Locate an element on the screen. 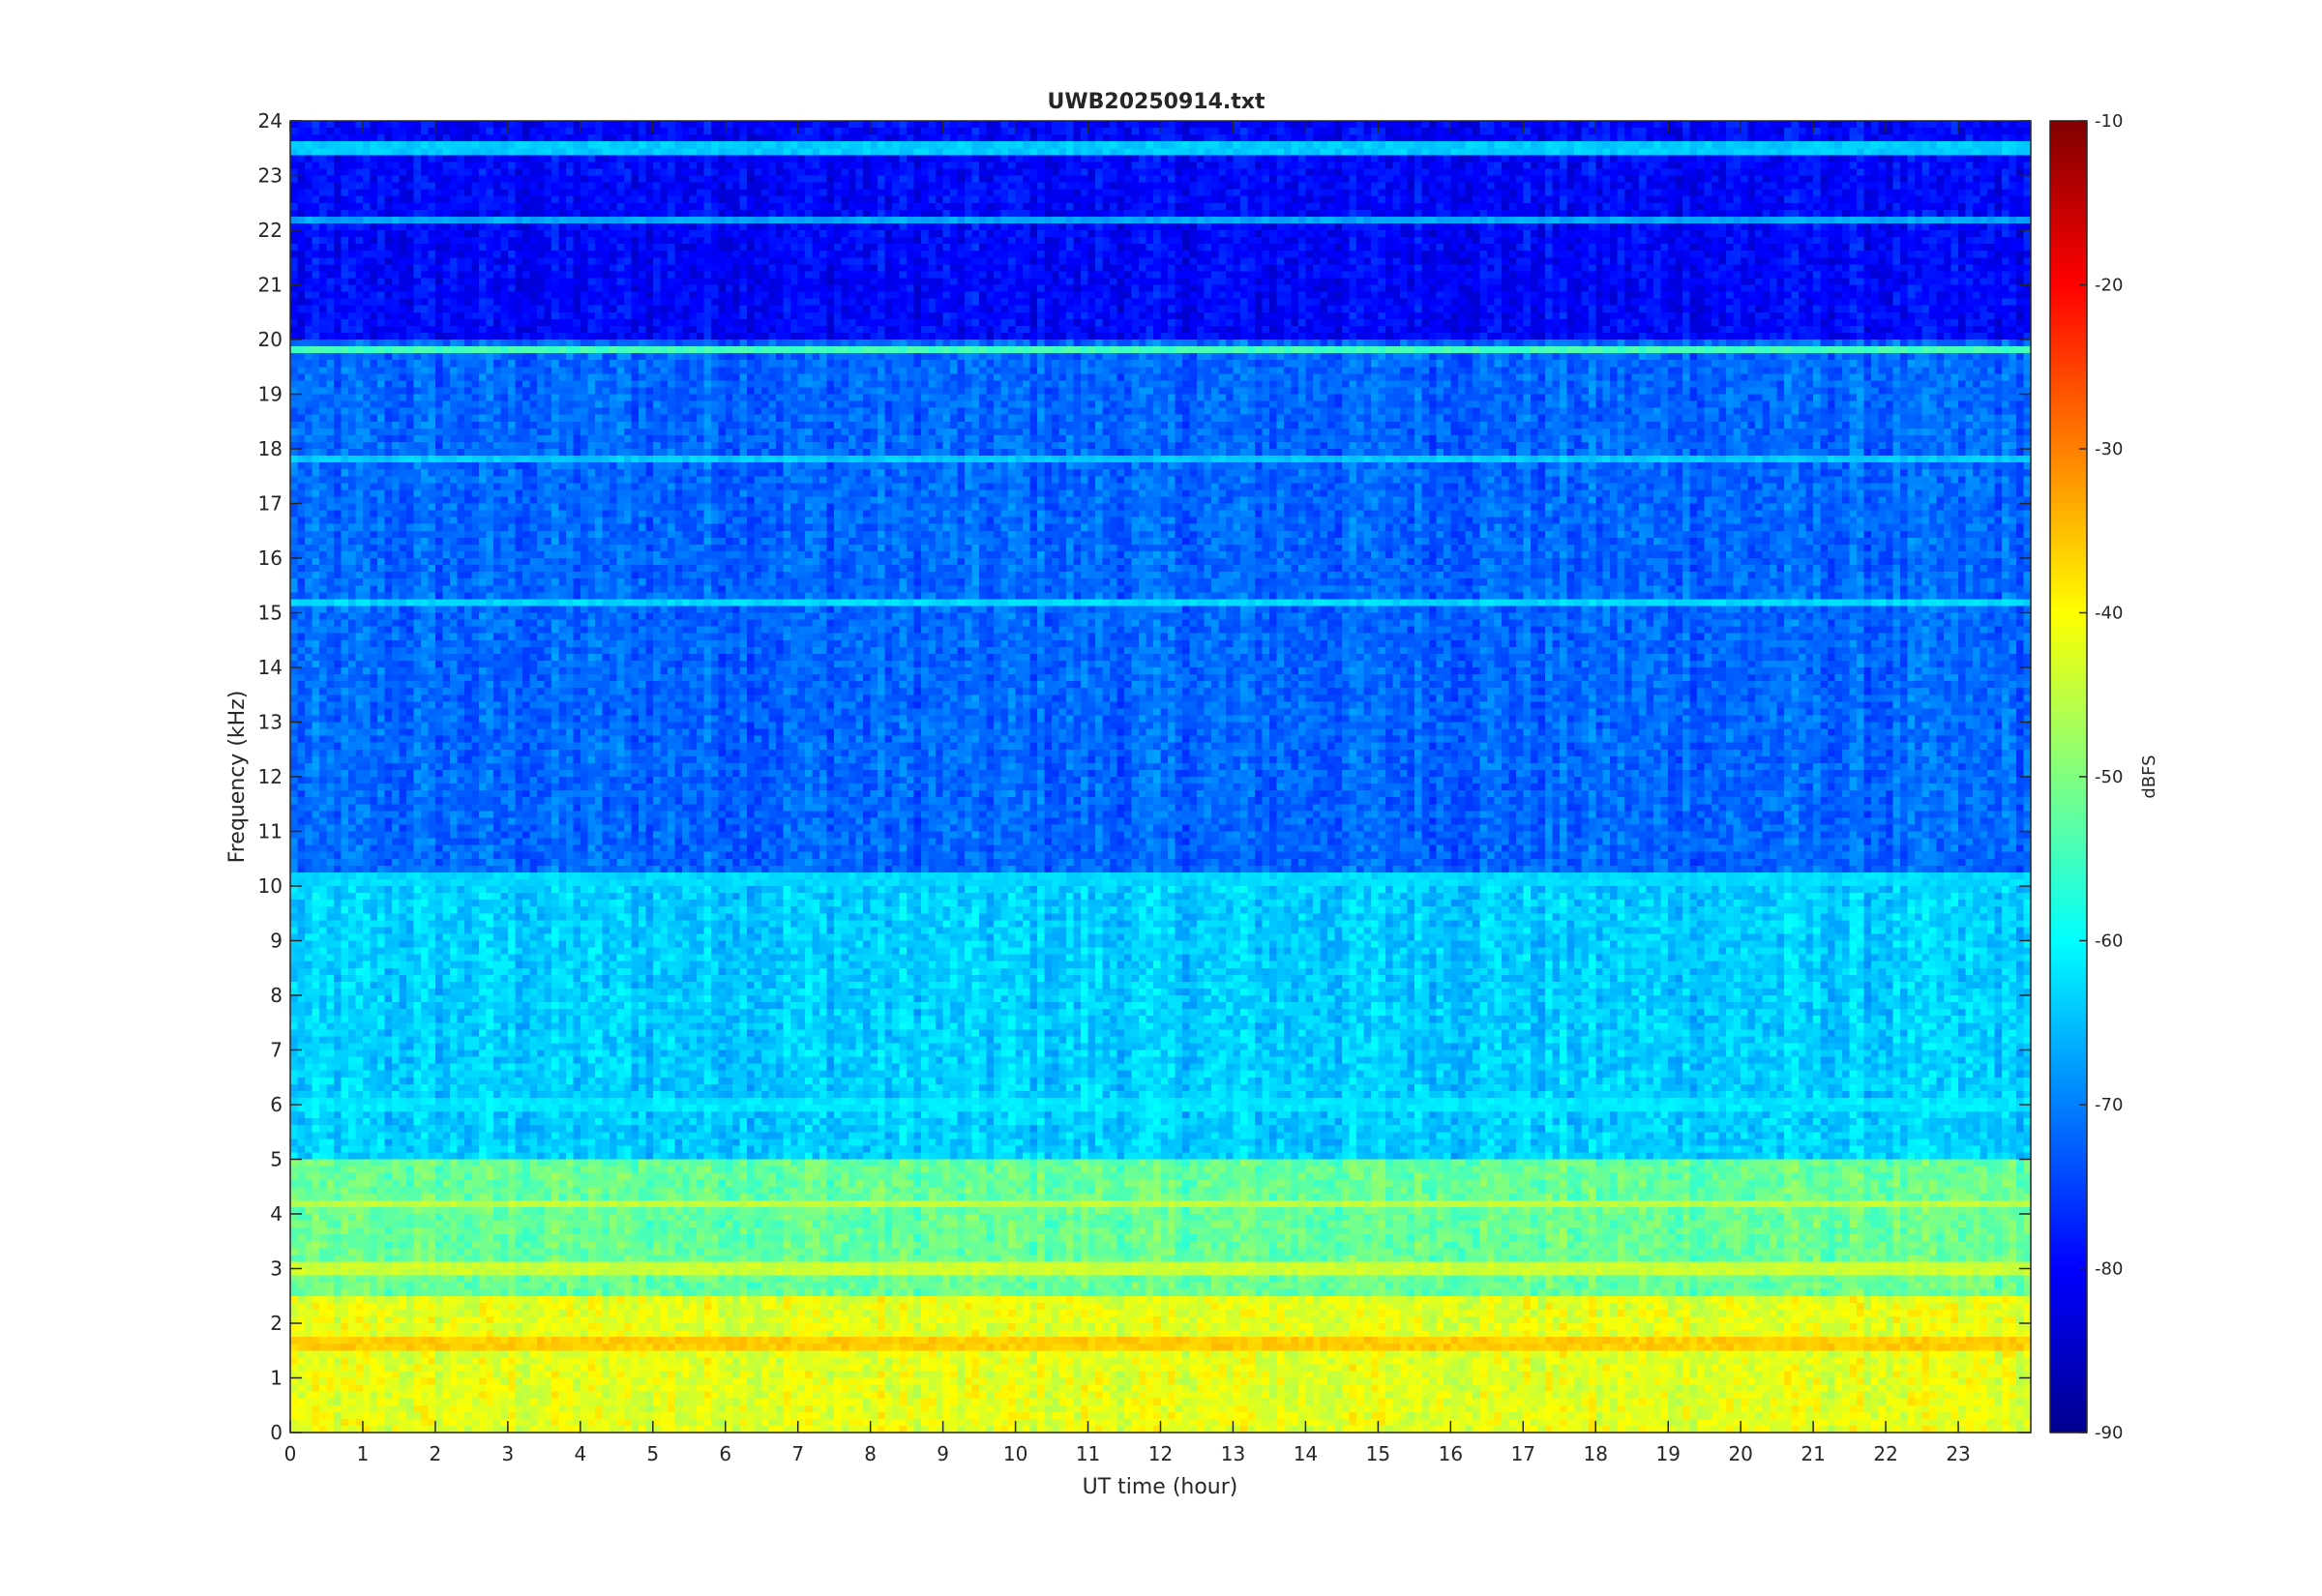  y-tick-label: 2 is located at coordinates (276, 1323).